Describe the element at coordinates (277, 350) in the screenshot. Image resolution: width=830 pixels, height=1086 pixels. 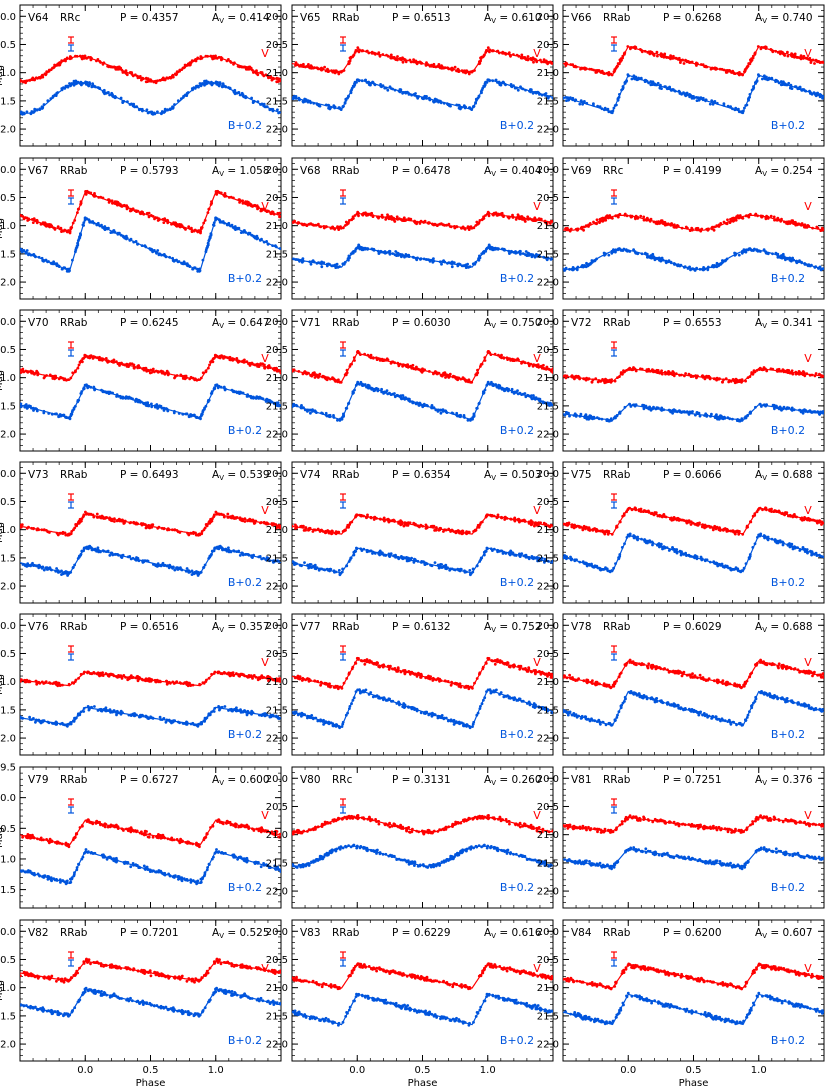
I see `y-tick-label: 20.5` at that location.